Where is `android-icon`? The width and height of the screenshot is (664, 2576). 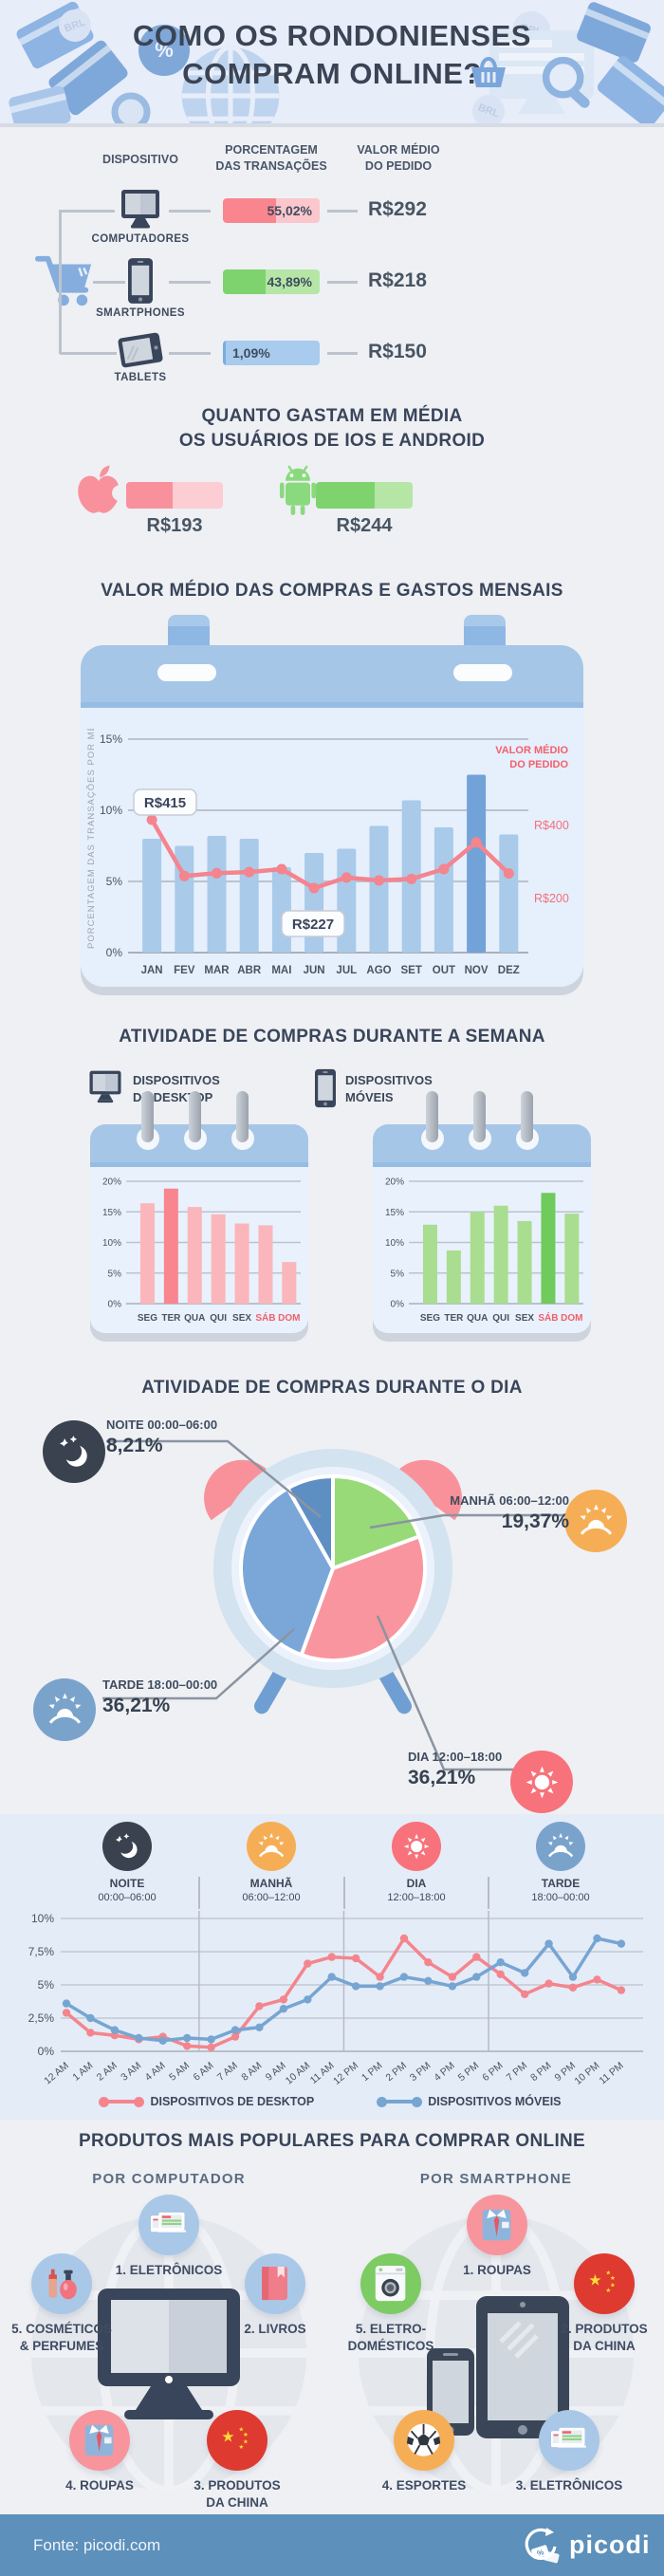 android-icon is located at coordinates (298, 490).